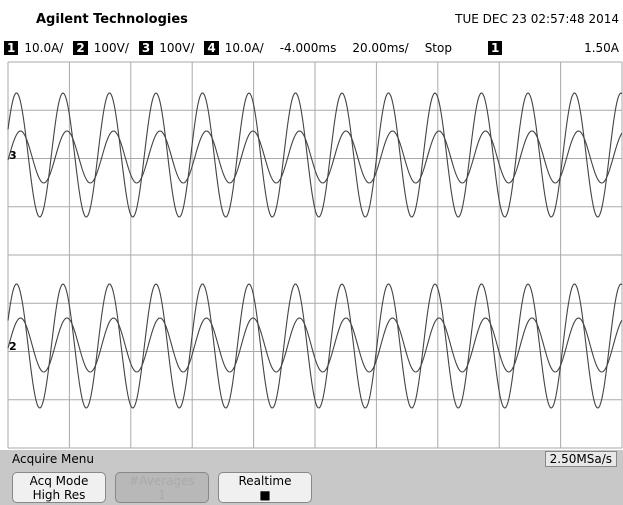 The width and height of the screenshot is (623, 505). I want to click on channel-number: 4, so click(211, 48).